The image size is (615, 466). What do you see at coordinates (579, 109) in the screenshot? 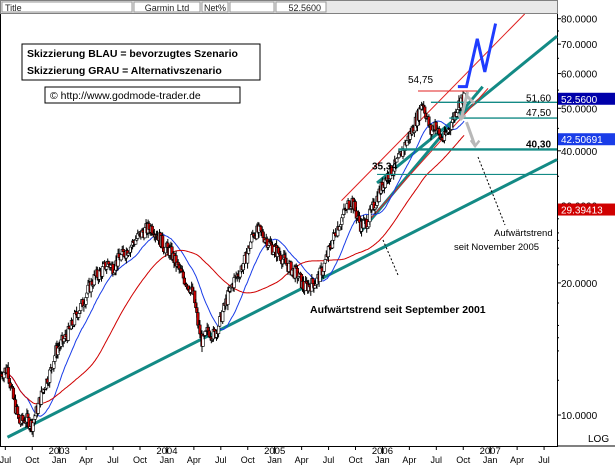
I see `y-tick-label: 50.0000` at bounding box center [579, 109].